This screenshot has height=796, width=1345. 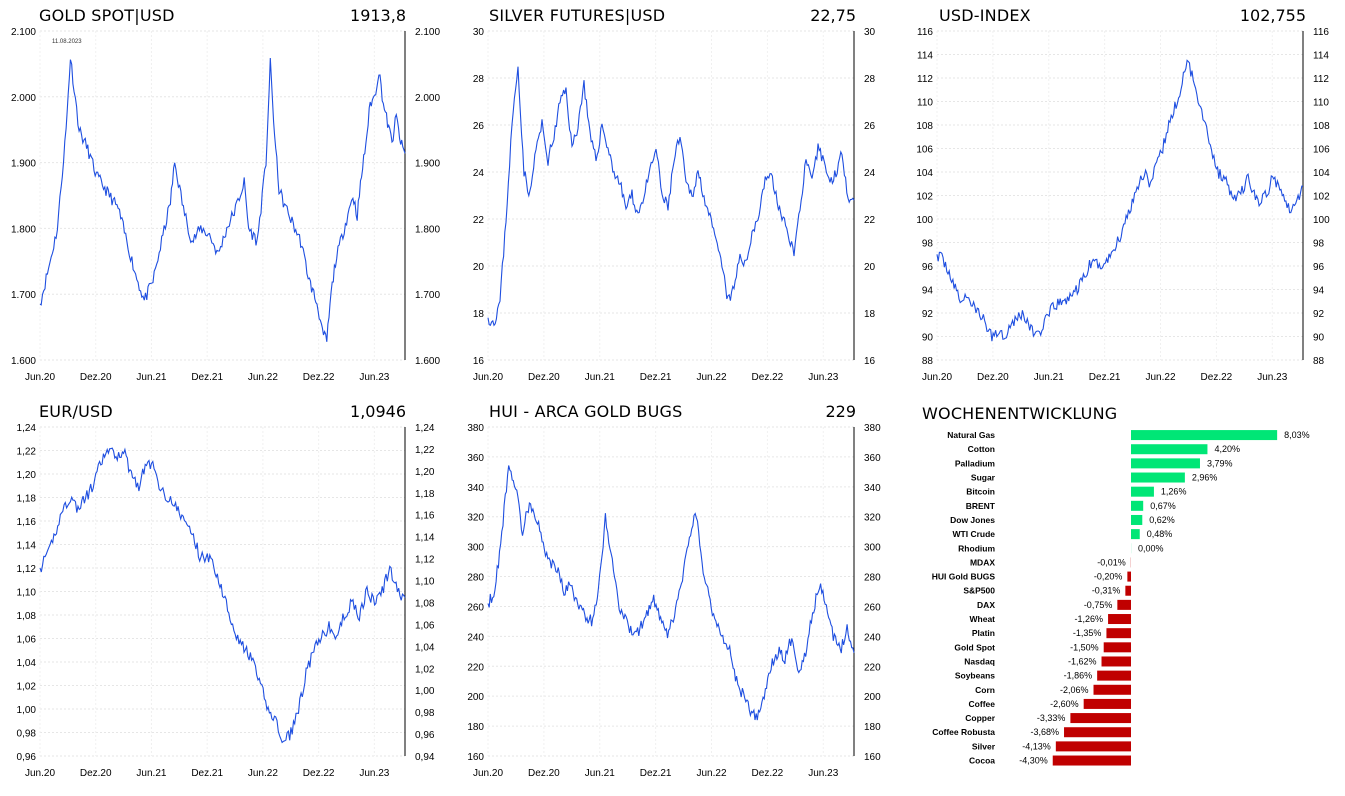 What do you see at coordinates (1319, 314) in the screenshot?
I see `y-tick-label-right: 92` at bounding box center [1319, 314].